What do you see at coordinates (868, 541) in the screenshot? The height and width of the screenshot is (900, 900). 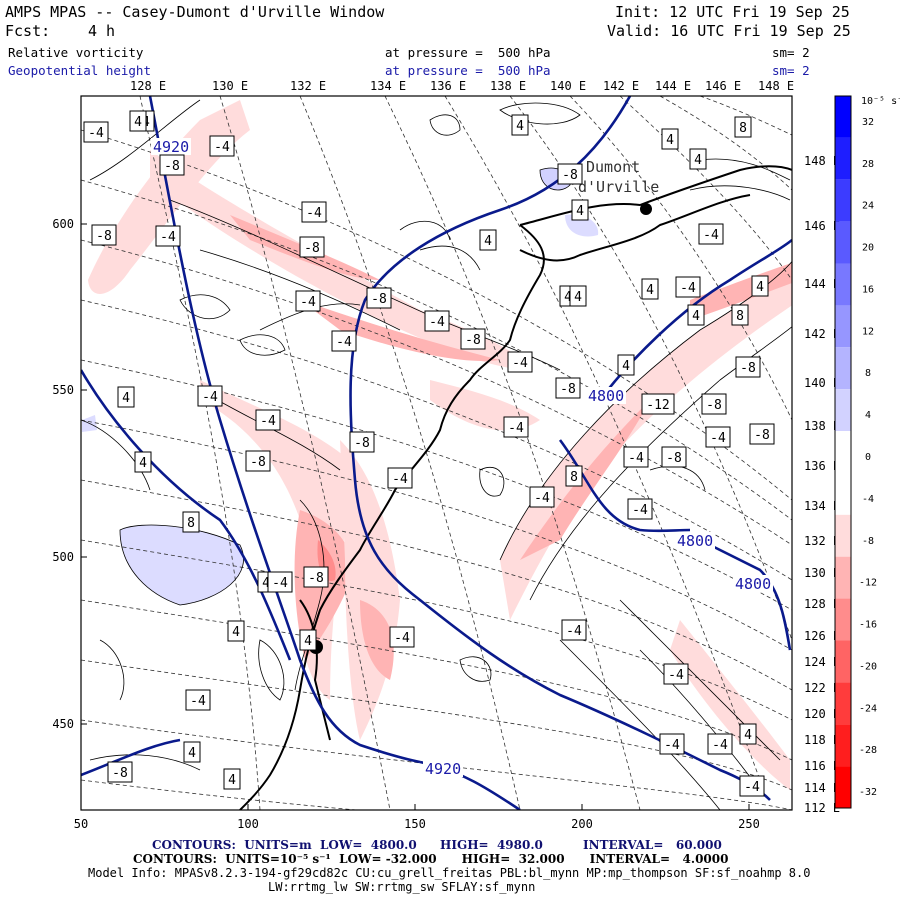 I see `colorbar-label: -8` at bounding box center [868, 541].